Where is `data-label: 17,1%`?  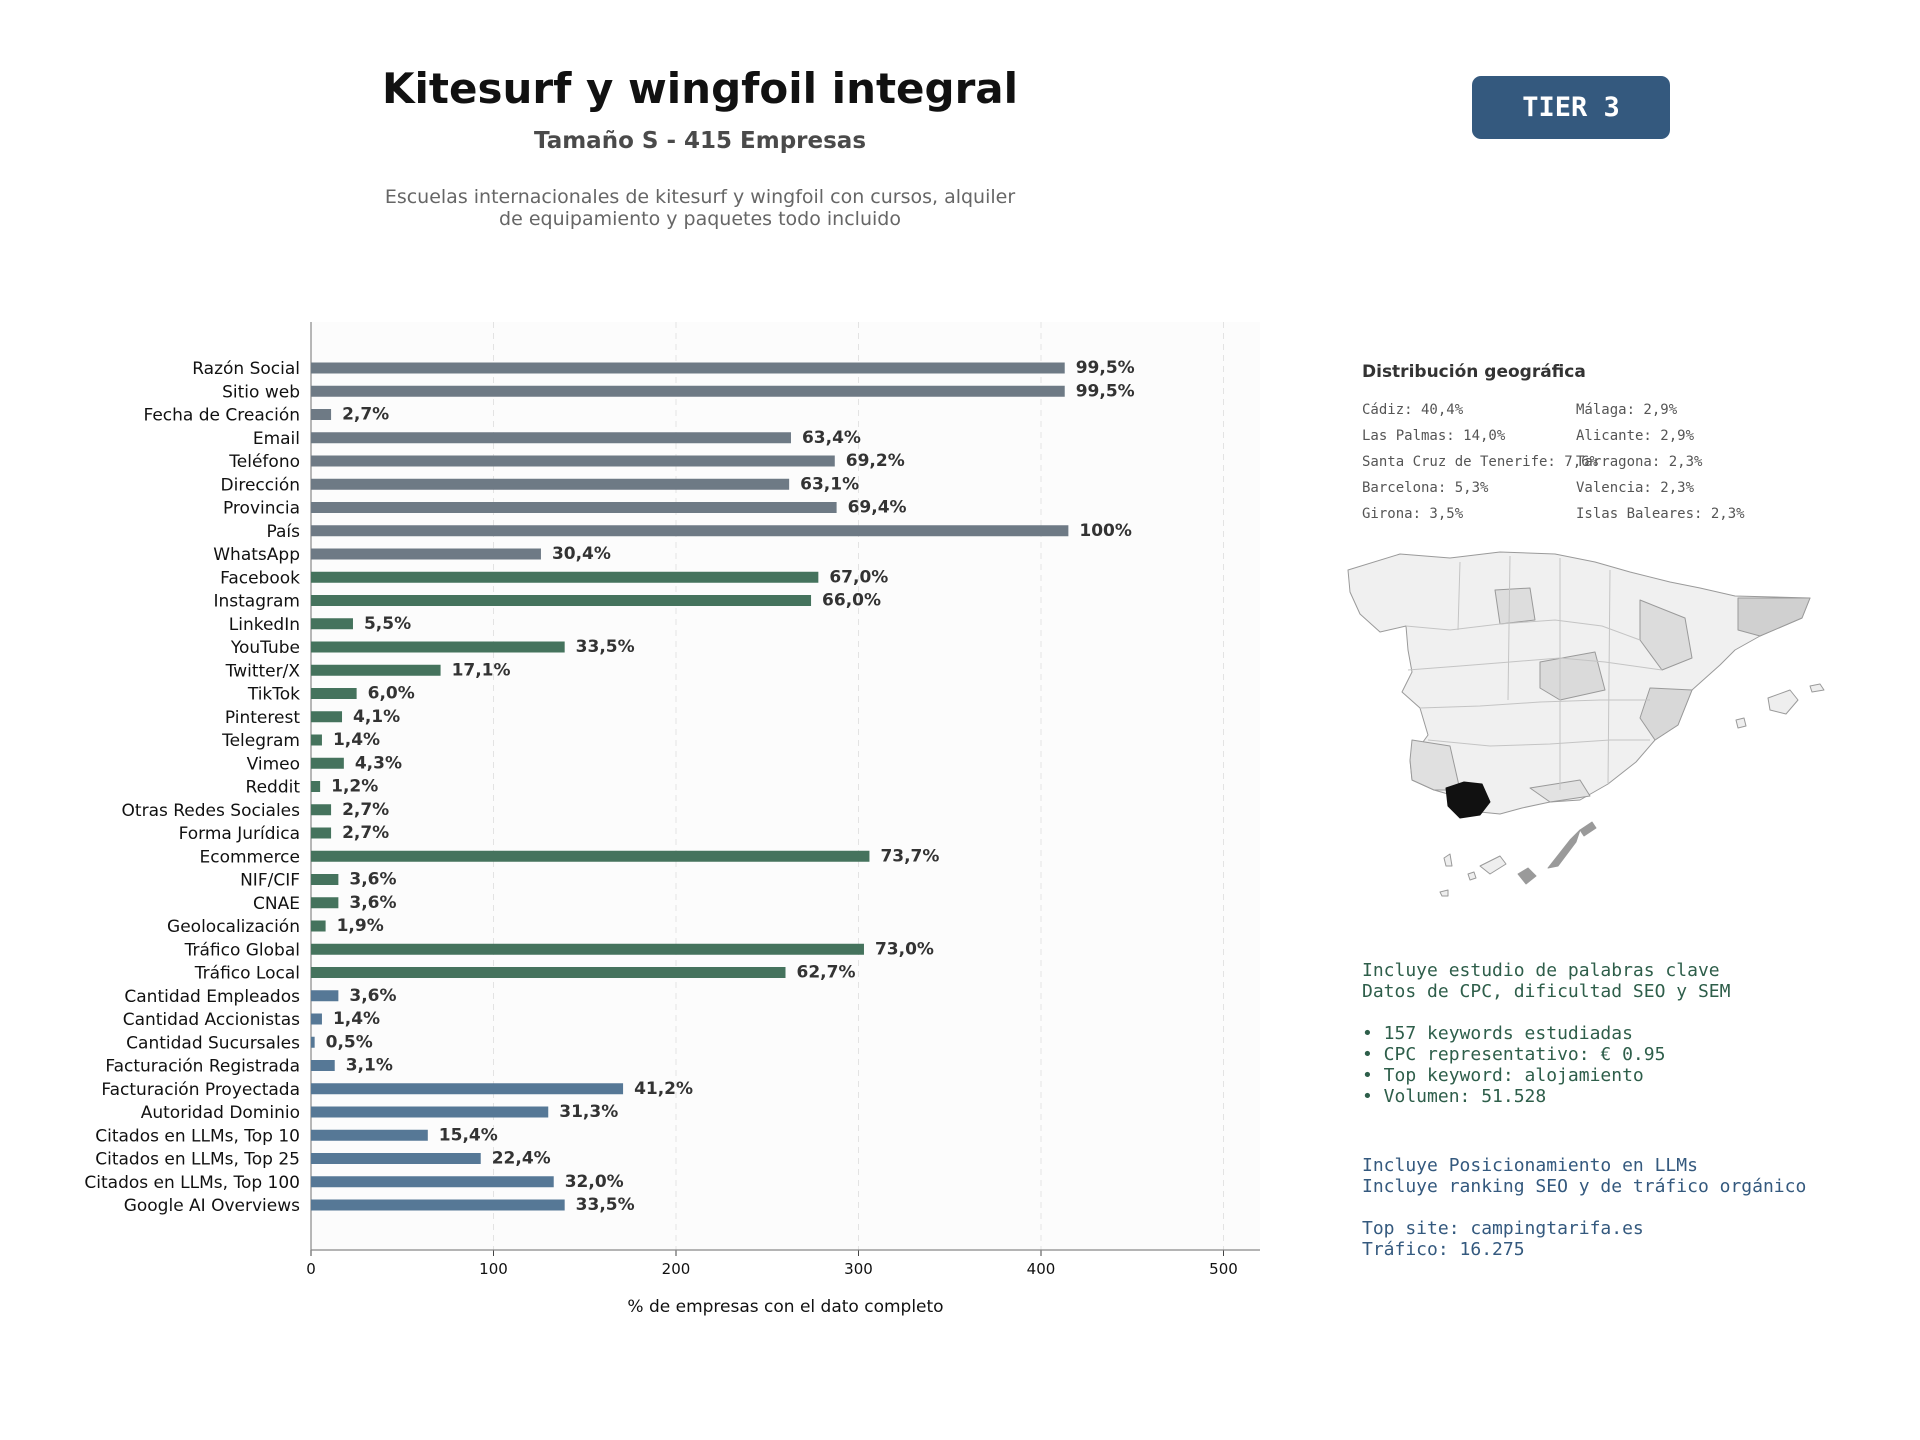 data-label: 17,1% is located at coordinates (481, 670).